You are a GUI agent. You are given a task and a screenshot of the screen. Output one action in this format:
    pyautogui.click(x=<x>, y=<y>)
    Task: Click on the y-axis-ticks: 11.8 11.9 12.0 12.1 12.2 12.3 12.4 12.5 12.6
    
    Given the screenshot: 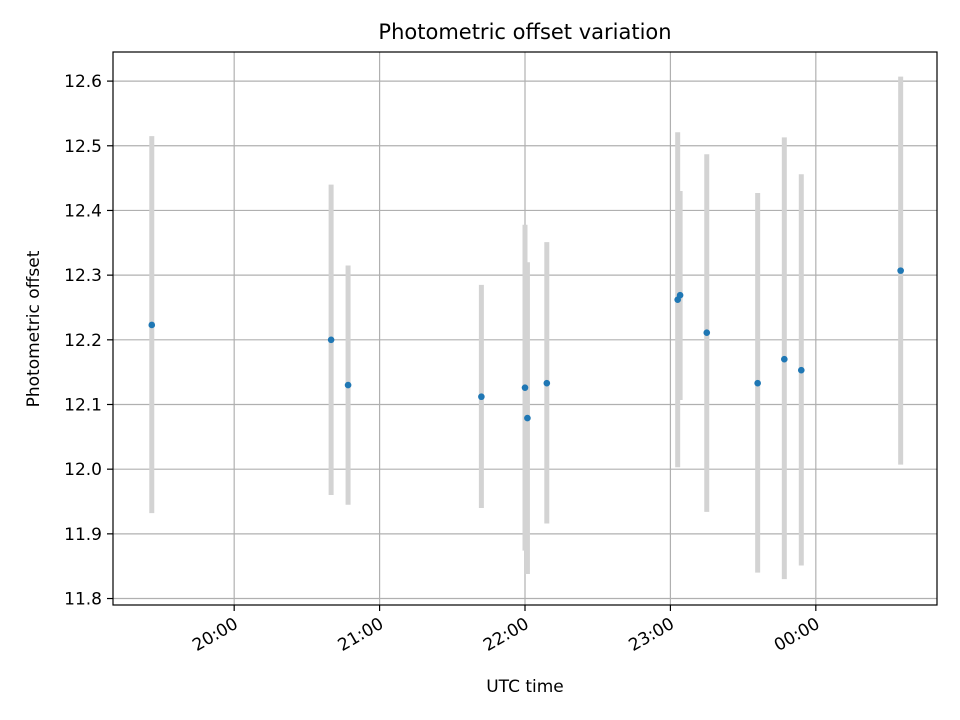 What is the action you would take?
    pyautogui.click(x=88, y=341)
    